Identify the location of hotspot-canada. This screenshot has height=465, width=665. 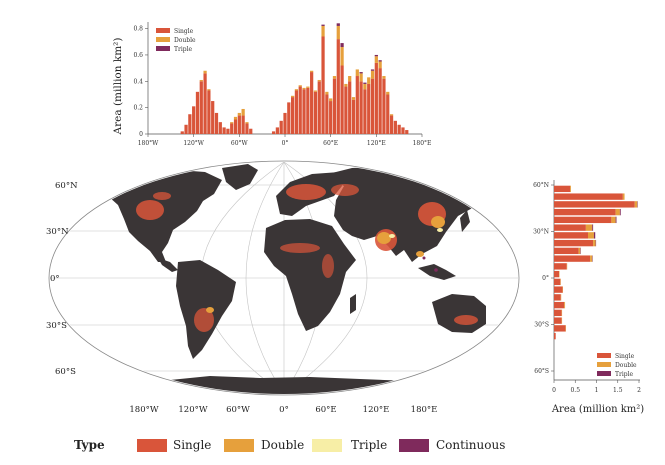
(162, 196).